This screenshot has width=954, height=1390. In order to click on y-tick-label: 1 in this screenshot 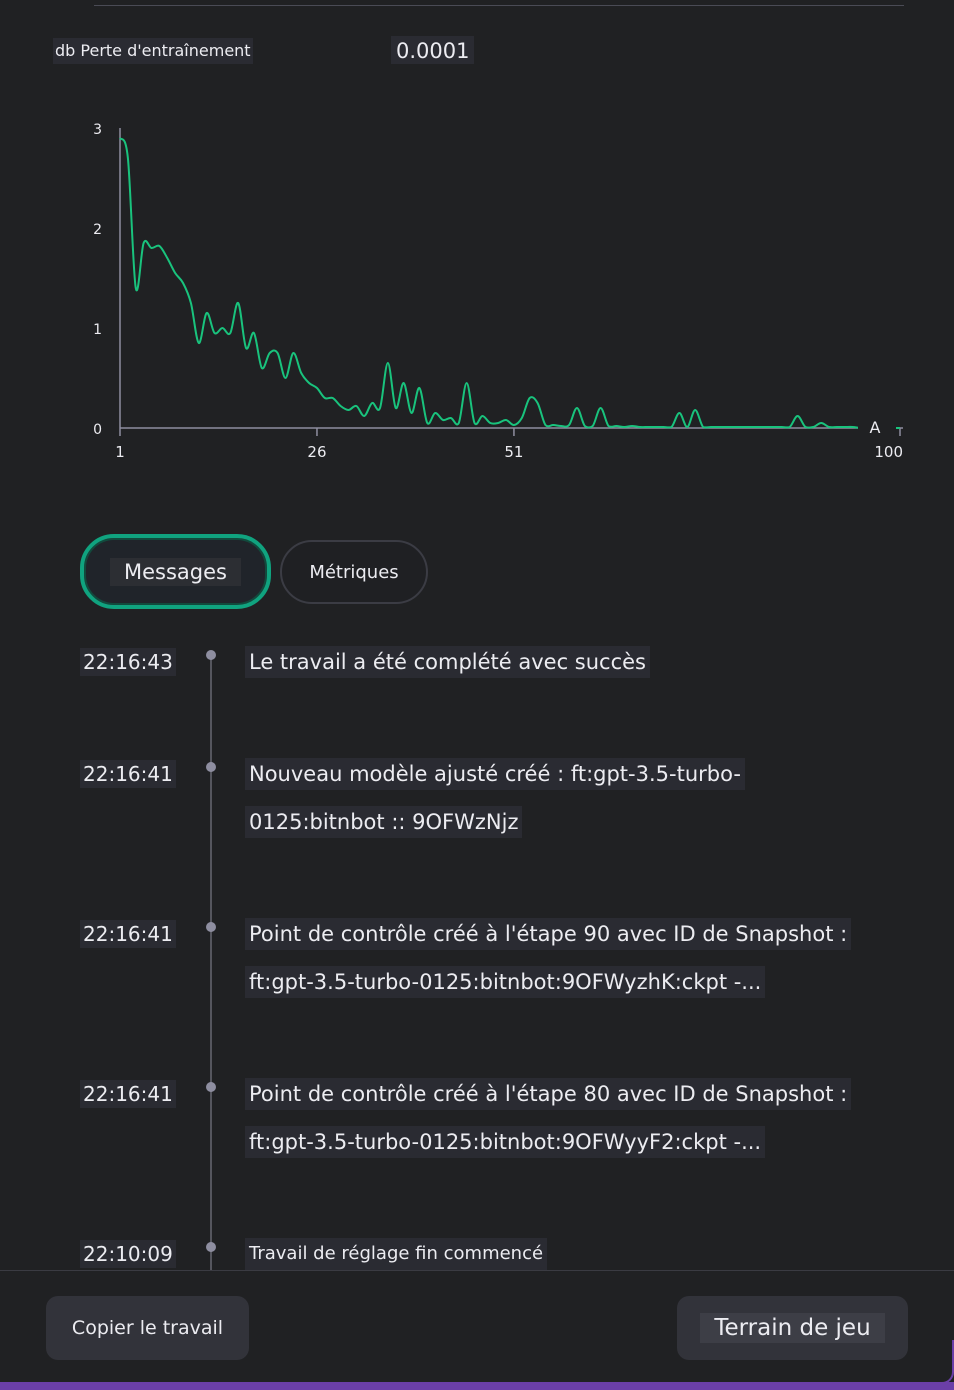, I will do `click(97, 330)`.